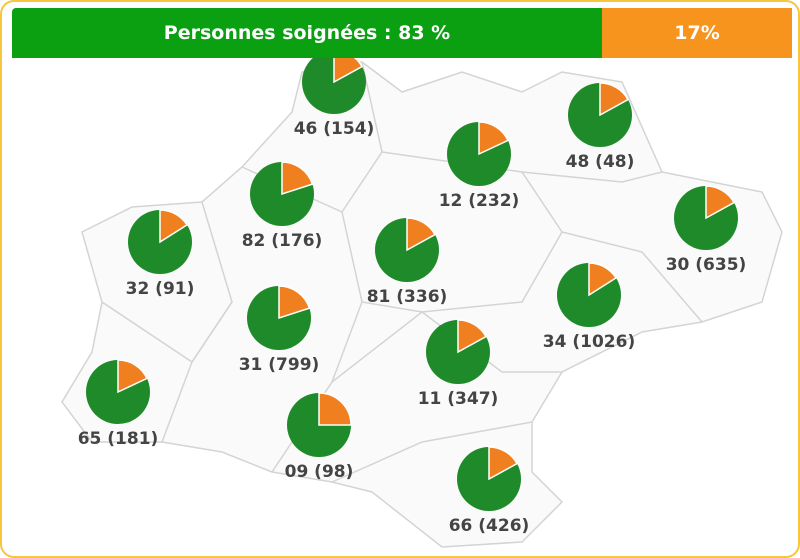 The image size is (800, 558). Describe the element at coordinates (697, 33) in the screenshot. I see `untreated-bar: 17%` at that location.